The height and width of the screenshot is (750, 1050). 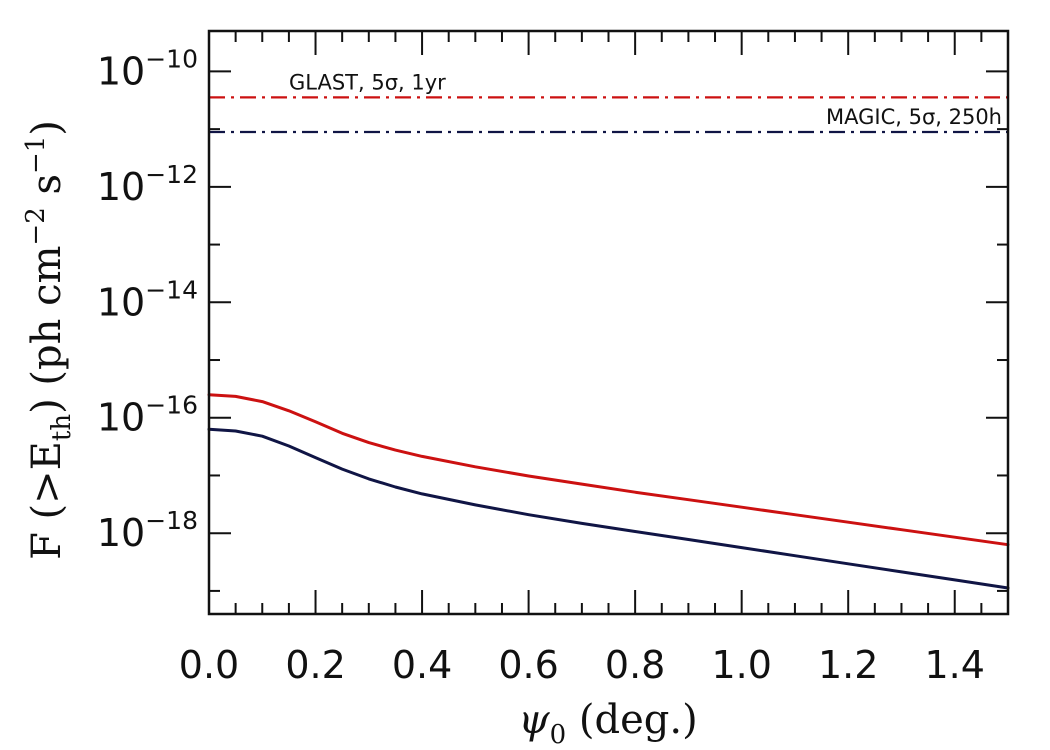 I want to click on x-tick-label: 0.6, so click(x=528, y=665).